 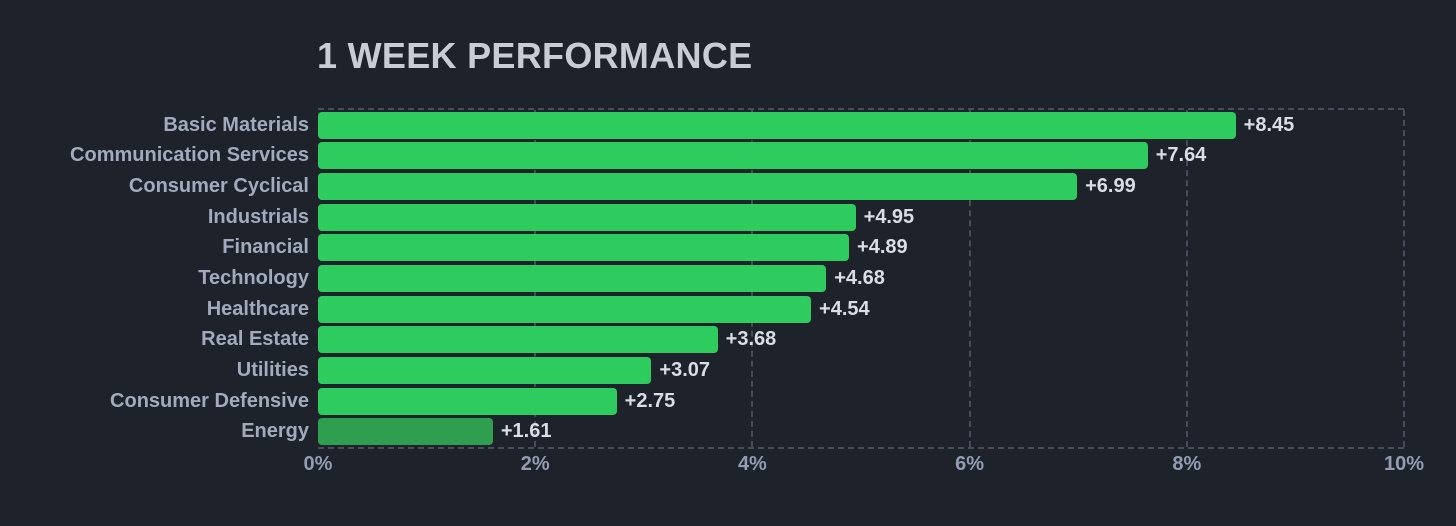 I want to click on x-tick-label: 10%, so click(x=1404, y=464).